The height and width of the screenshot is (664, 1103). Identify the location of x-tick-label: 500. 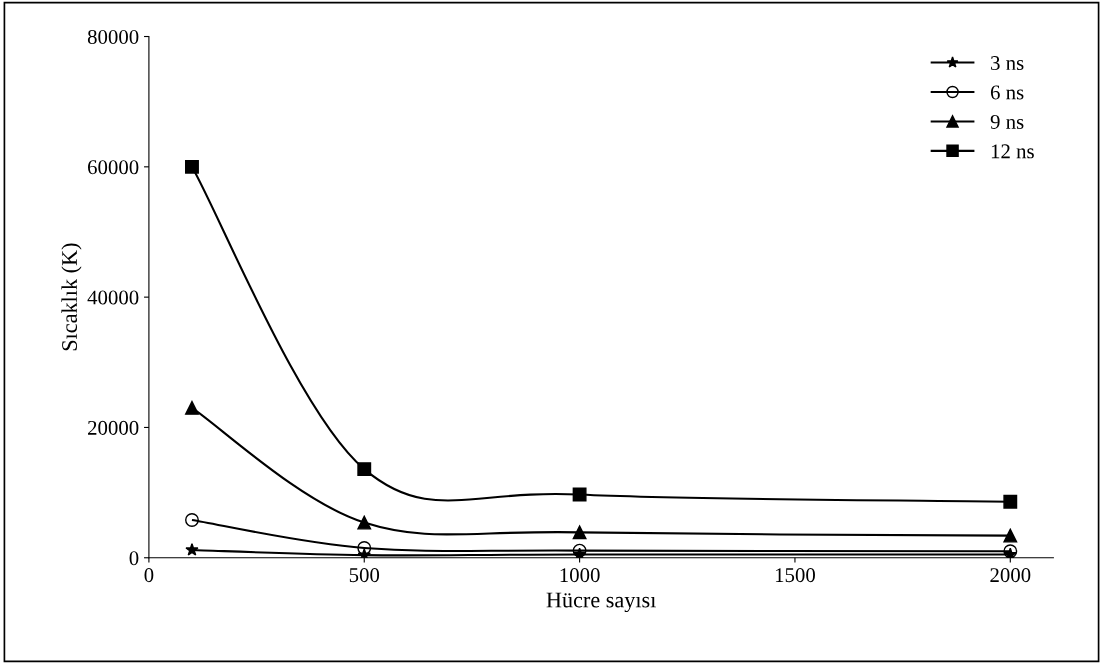
(364, 575).